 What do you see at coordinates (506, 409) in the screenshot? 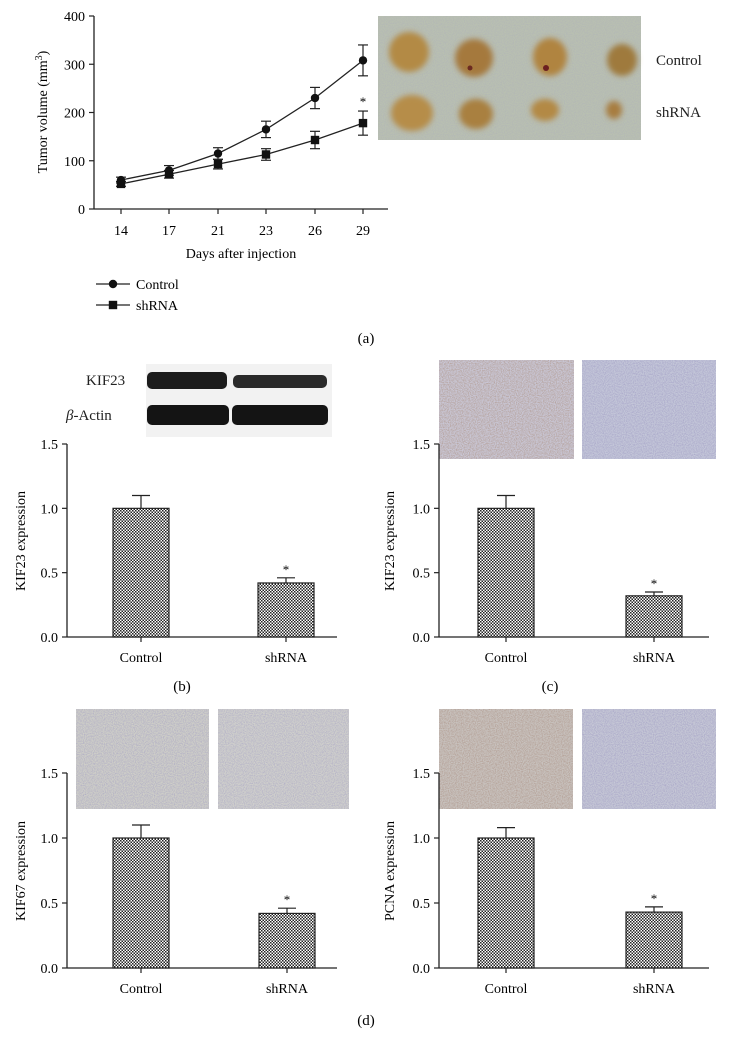
I see `ihc-image-c-control` at bounding box center [506, 409].